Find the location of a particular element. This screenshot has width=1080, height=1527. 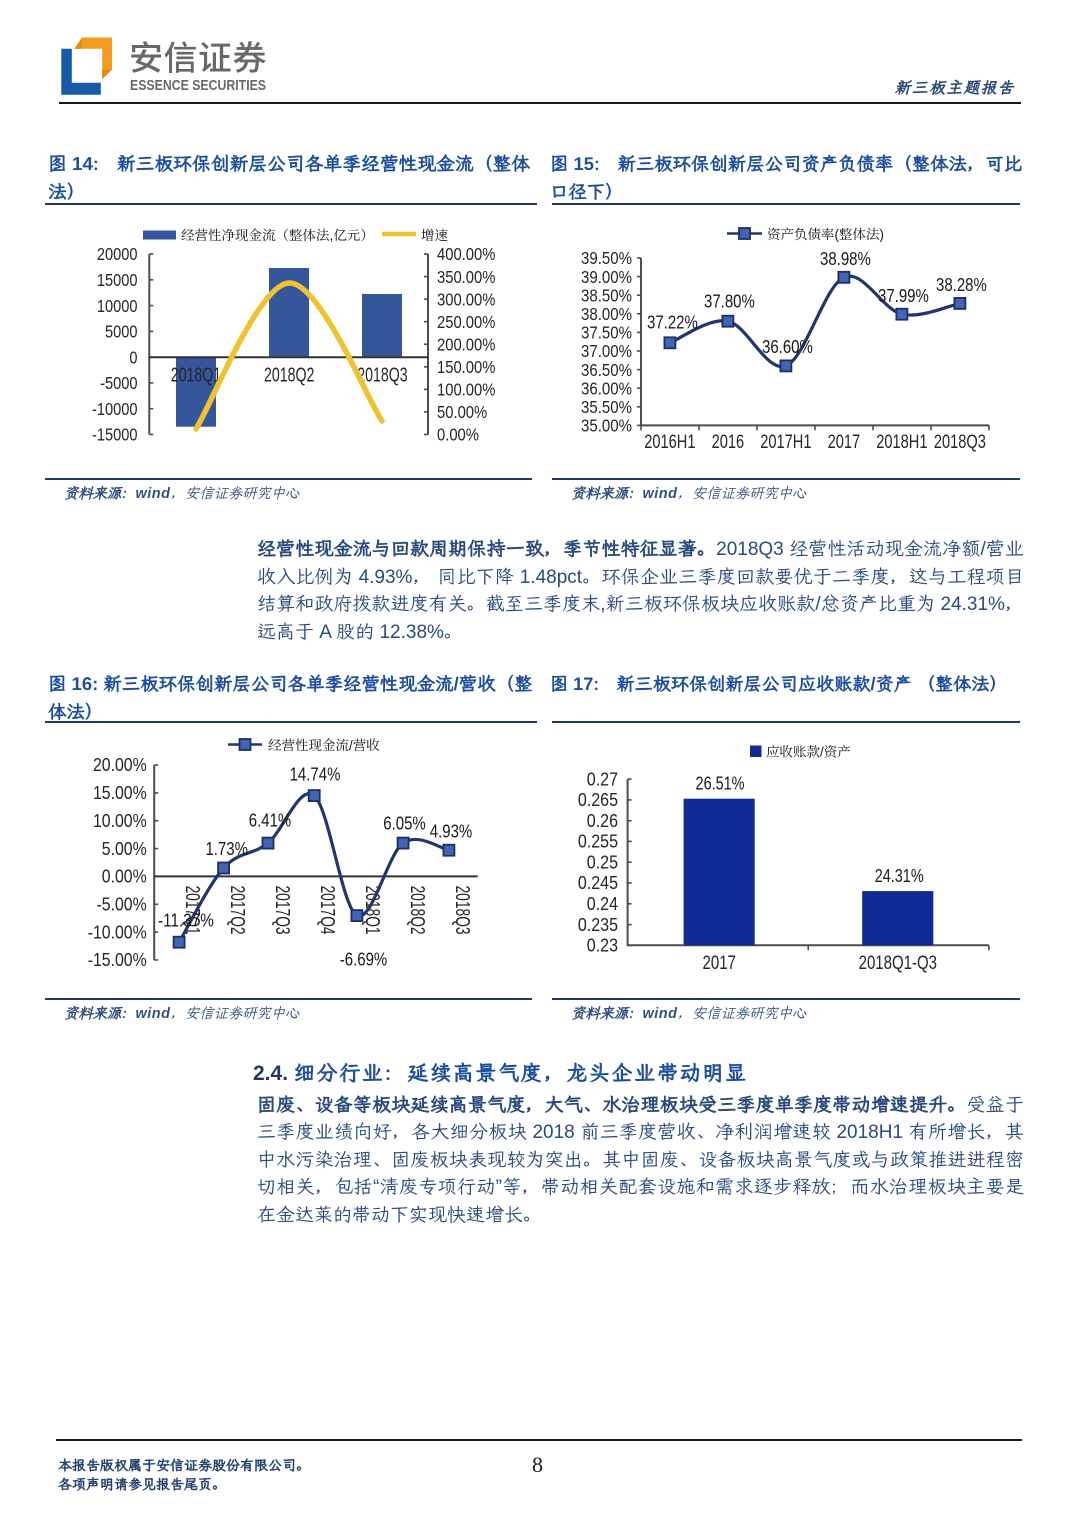

svg-text: 36.00% is located at coordinates (606, 388).